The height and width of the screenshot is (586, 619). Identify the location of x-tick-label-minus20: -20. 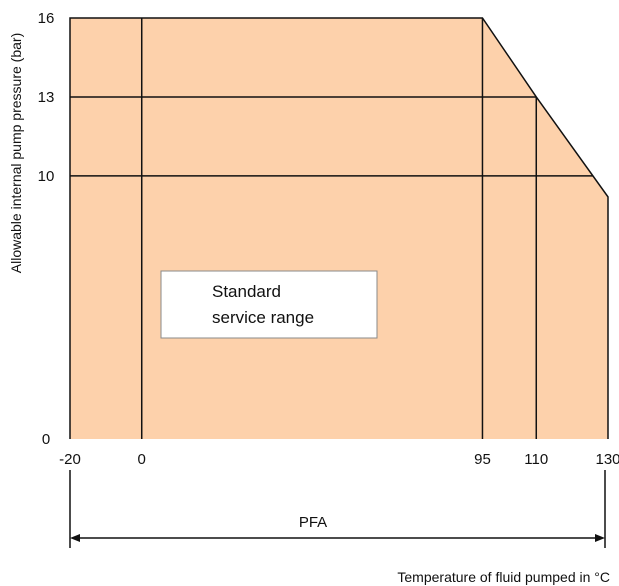
(70, 459).